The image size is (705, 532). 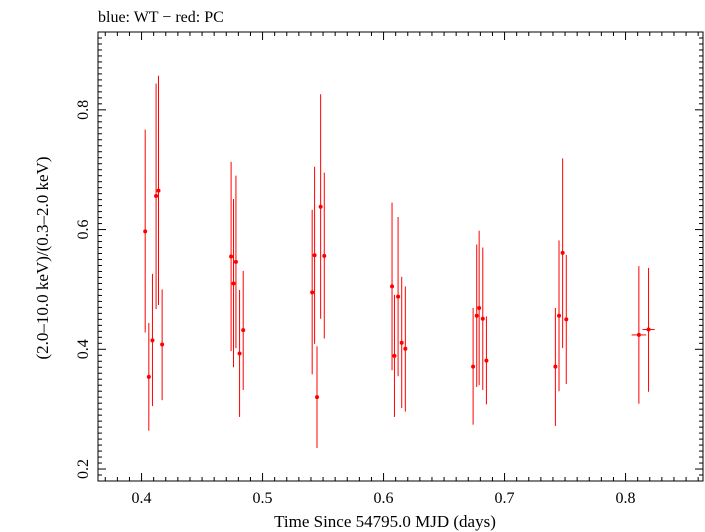 What do you see at coordinates (142, 498) in the screenshot?
I see `x-tick-label: 0.4` at bounding box center [142, 498].